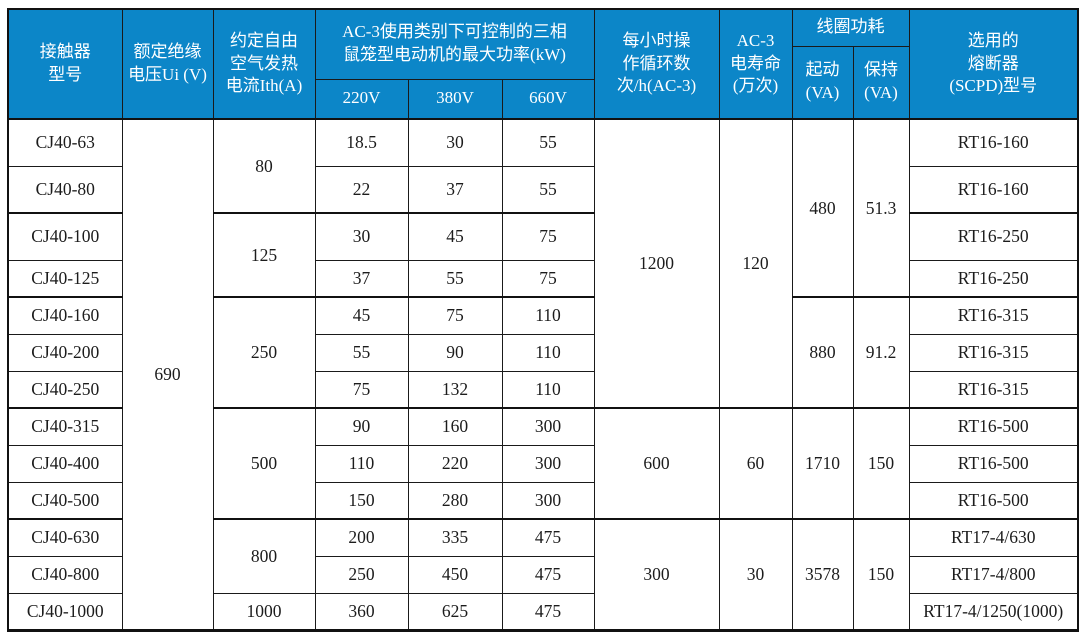 The height and width of the screenshot is (632, 1085). I want to click on cell-model: CJ40-200, so click(65, 352).